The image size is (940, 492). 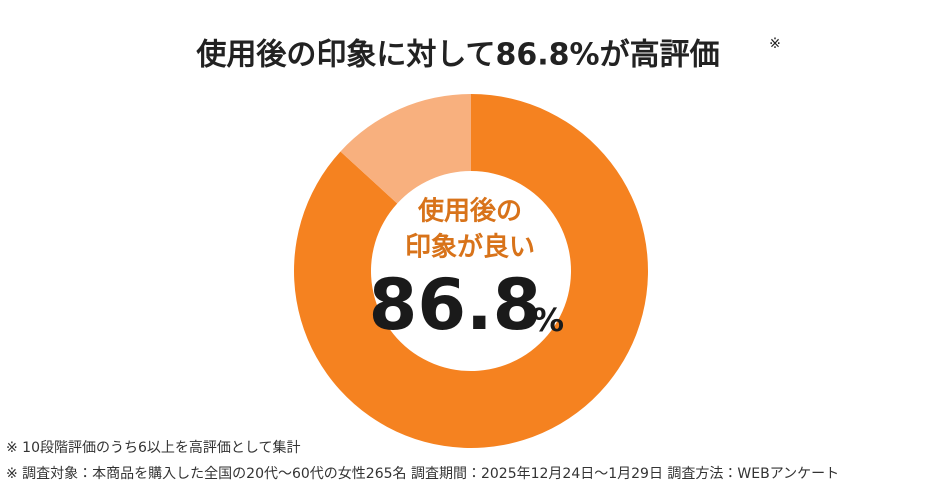 What do you see at coordinates (775, 44) in the screenshot?
I see `title-mark: ※` at bounding box center [775, 44].